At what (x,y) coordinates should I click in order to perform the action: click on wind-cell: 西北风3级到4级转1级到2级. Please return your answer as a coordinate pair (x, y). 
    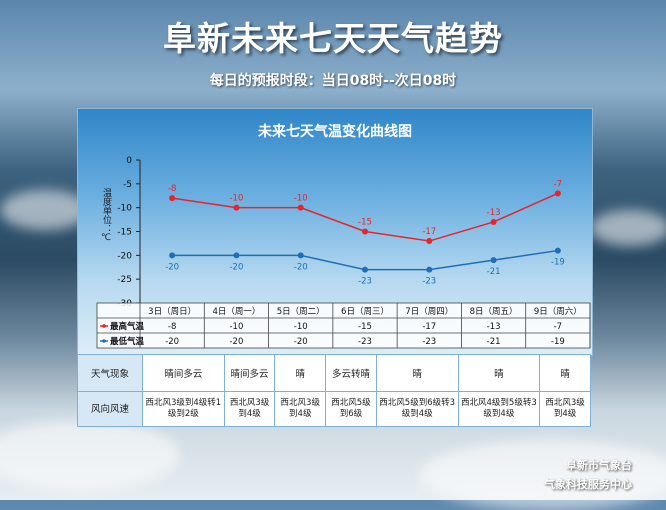
    Looking at the image, I should click on (183, 409).